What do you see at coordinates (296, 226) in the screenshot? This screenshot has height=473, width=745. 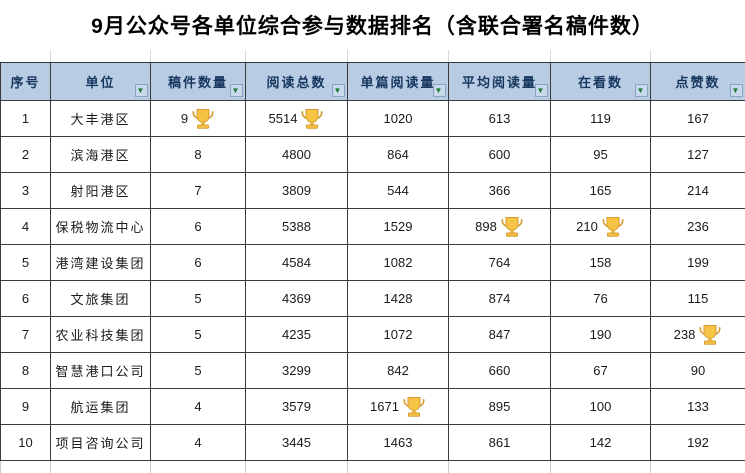 I see `cell-total-reads: 5388` at bounding box center [296, 226].